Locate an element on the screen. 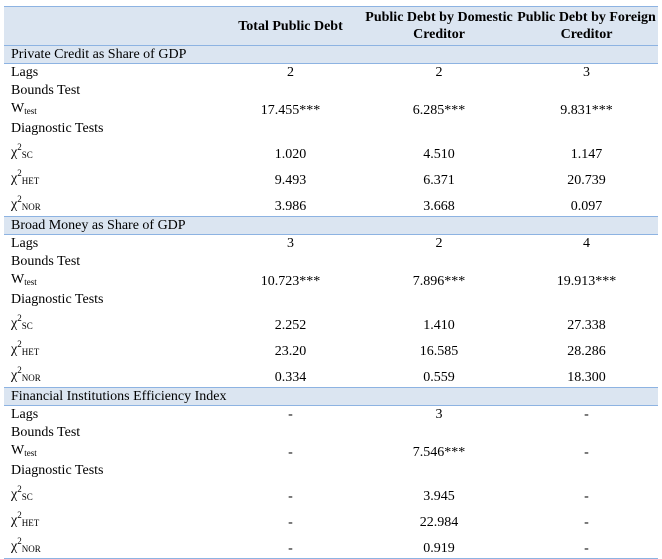 This screenshot has height=559, width=662. lags-row: Lags 3 2 4 is located at coordinates (331, 244).